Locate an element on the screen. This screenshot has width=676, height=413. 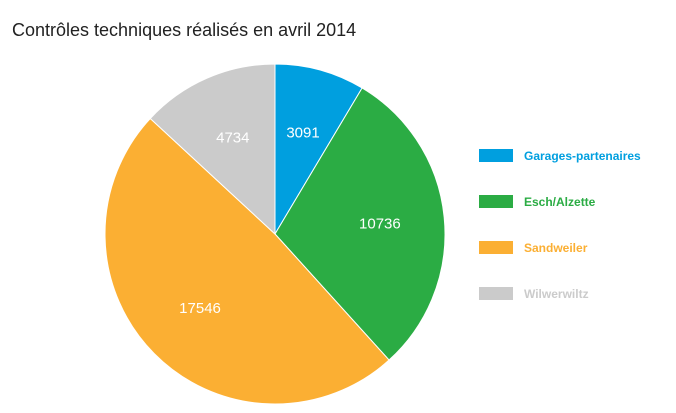
slice-value-label: 4734 is located at coordinates (232, 137).